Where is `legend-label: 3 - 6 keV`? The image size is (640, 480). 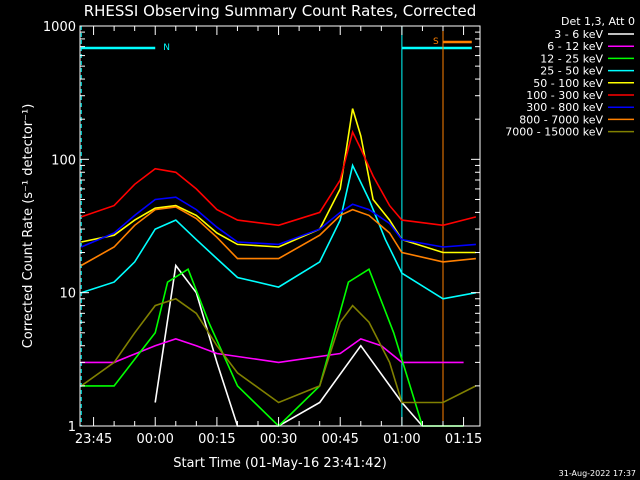
legend-label: 3 - 6 keV is located at coordinates (578, 34).